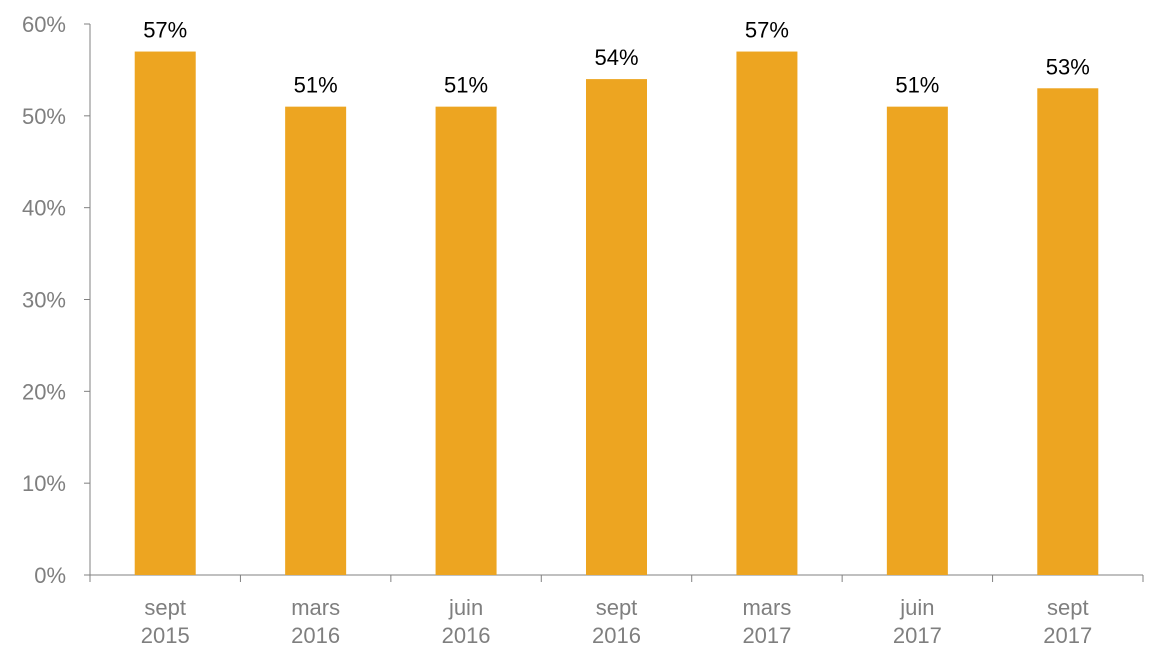 The height and width of the screenshot is (646, 1149). I want to click on y-axis: 0% 10% 20% 30% 40% 50% 60%, so click(56, 300).